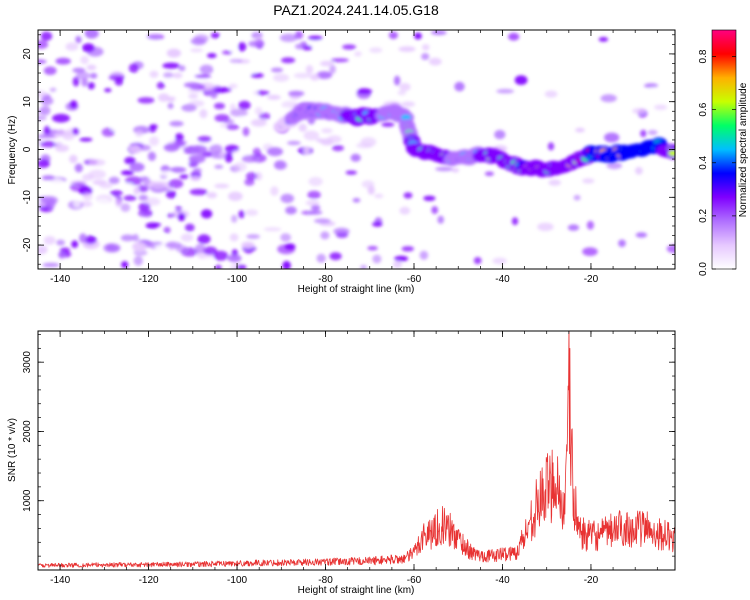  What do you see at coordinates (27, 244) in the screenshot?
I see `y-tick-label: -20` at bounding box center [27, 244].